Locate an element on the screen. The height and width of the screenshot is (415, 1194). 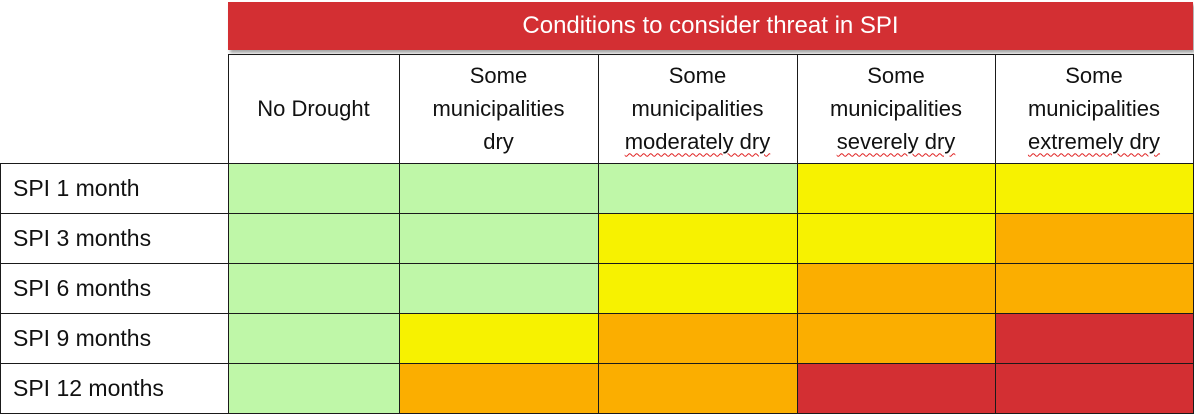
row-label: SPI 6 months is located at coordinates (82, 287).